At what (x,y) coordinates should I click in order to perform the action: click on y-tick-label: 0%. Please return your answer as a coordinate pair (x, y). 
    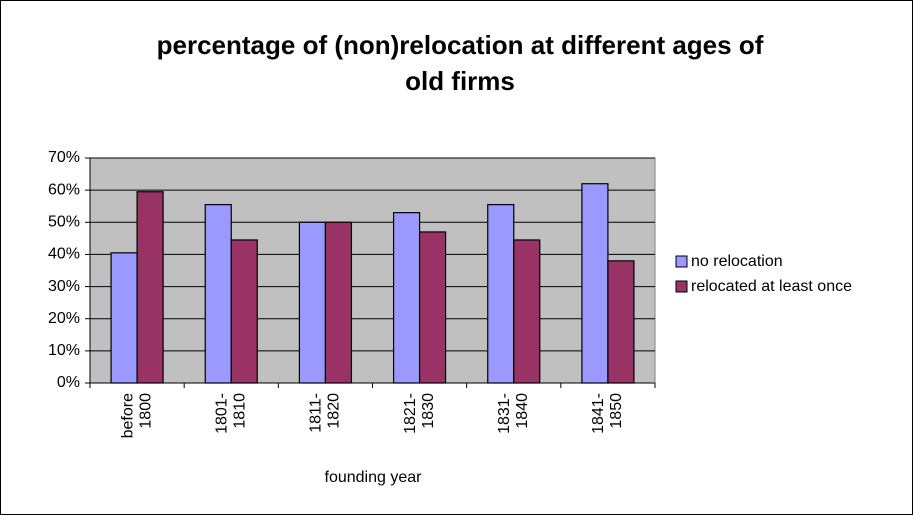
    Looking at the image, I should click on (68, 382).